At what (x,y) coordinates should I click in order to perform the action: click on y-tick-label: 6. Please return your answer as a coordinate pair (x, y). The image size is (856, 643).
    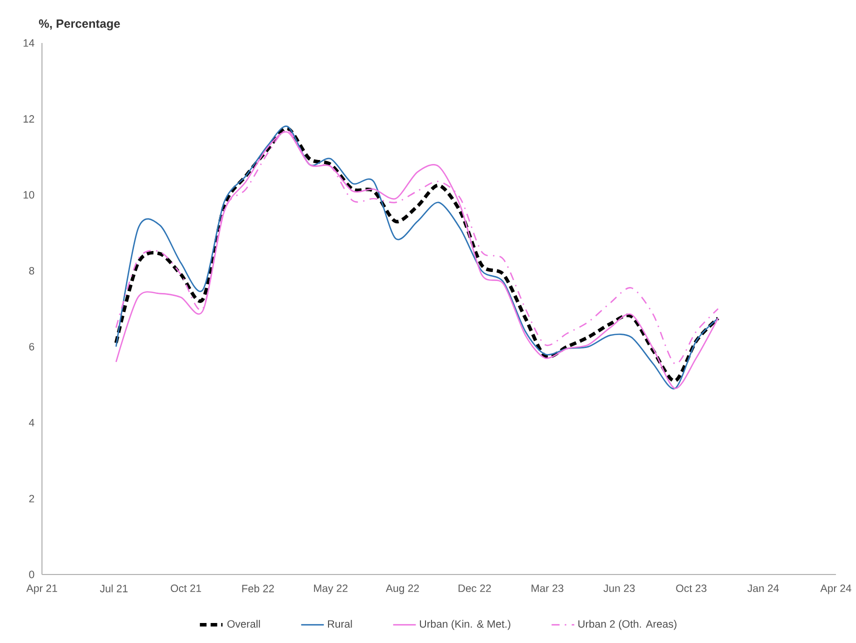
    Looking at the image, I should click on (31, 346).